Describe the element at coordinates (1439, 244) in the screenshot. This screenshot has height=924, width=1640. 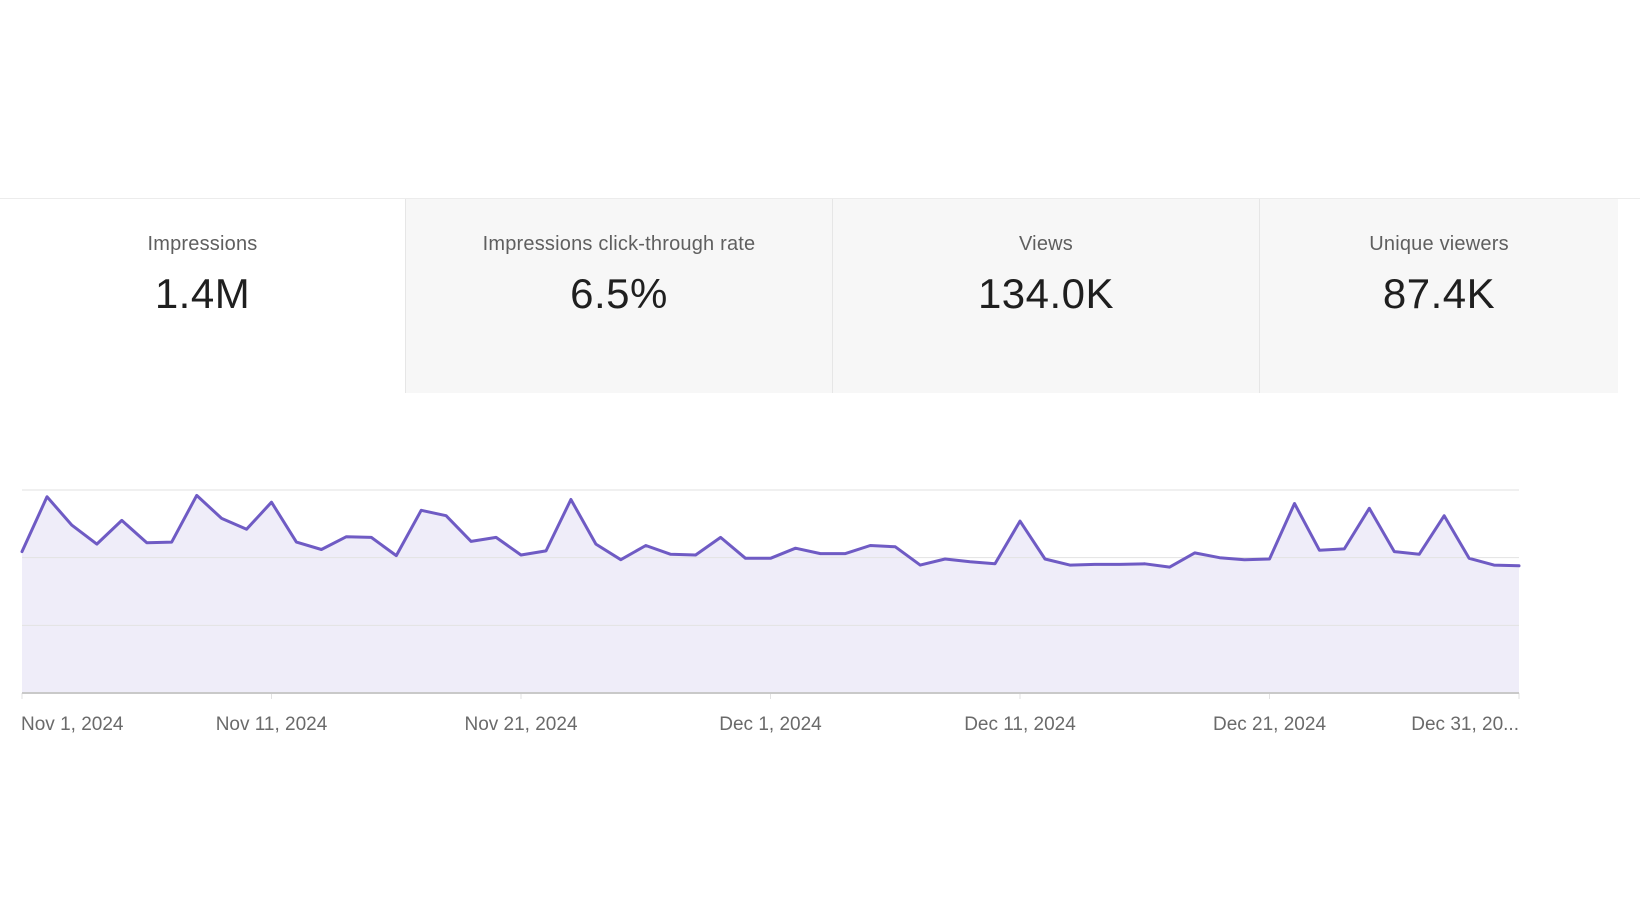
I see `metric-label: Unique viewers` at that location.